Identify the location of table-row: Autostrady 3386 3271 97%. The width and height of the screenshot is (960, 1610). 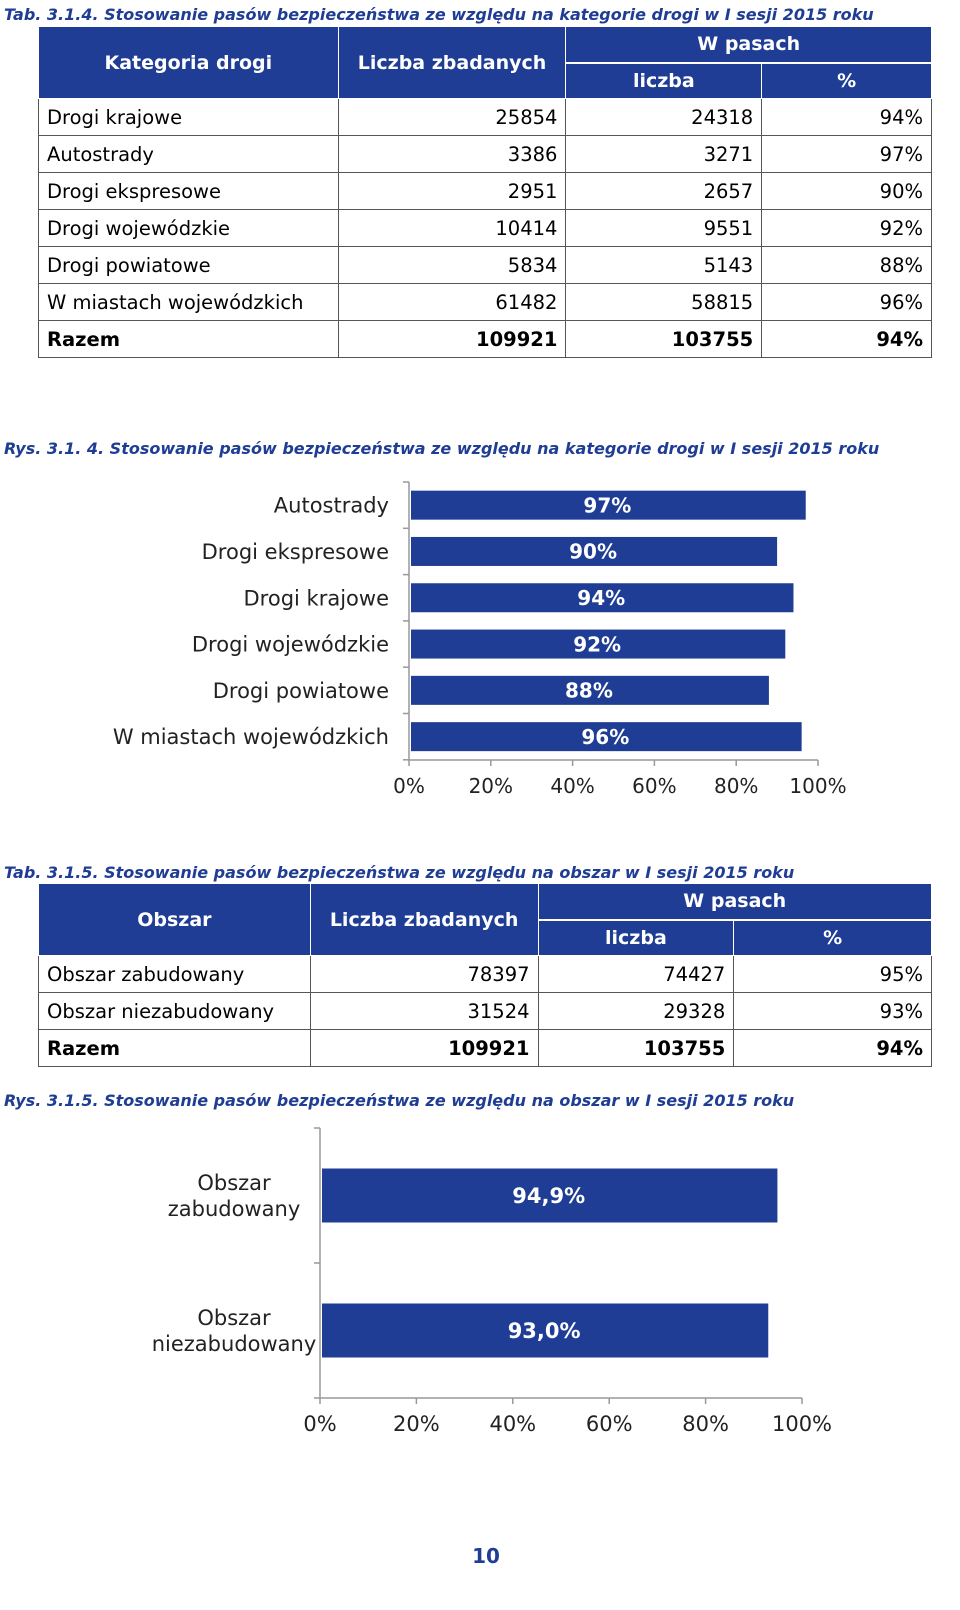
(485, 154).